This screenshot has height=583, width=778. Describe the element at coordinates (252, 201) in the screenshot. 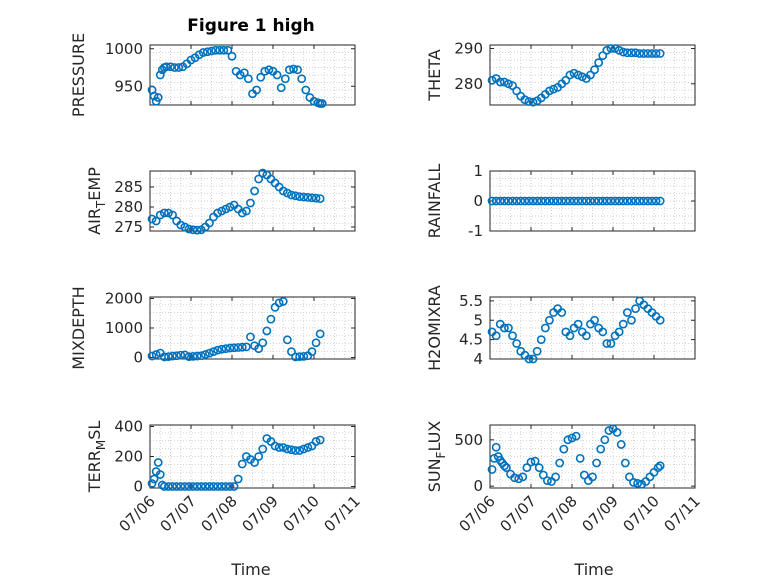

I see `axes-frame` at that location.